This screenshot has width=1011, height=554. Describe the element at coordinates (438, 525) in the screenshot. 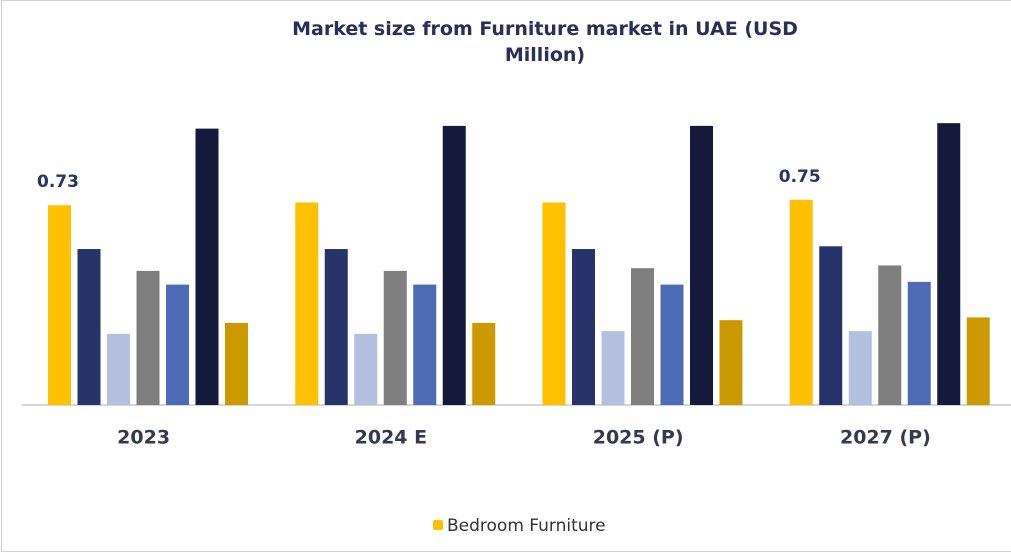

I see `legend-swatch` at that location.